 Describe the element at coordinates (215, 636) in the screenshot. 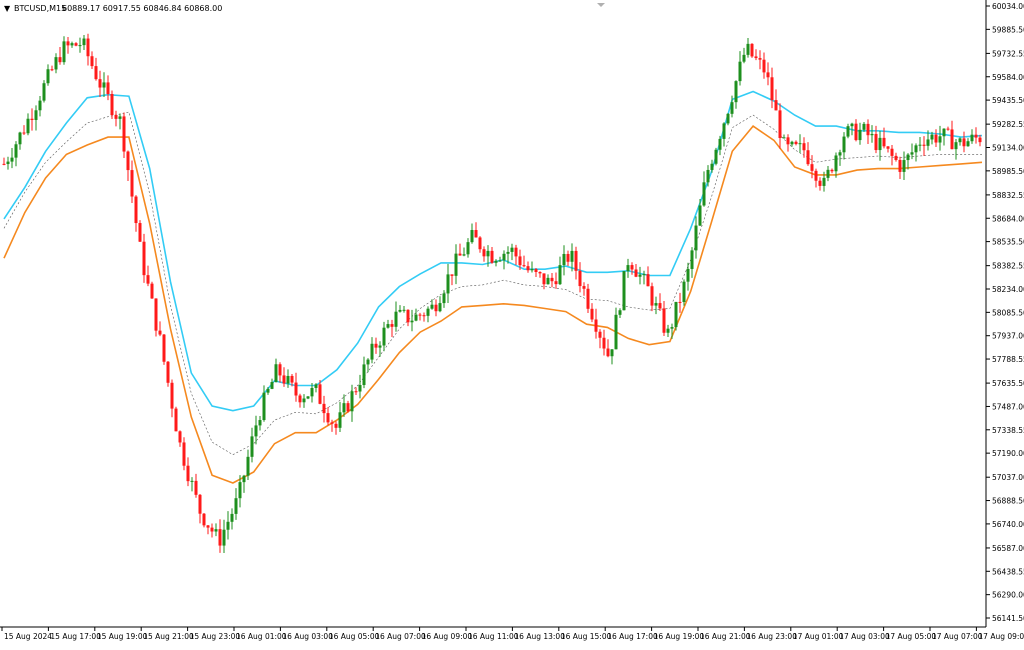

I see `time-tick-label: 15 Aug 23:00` at that location.